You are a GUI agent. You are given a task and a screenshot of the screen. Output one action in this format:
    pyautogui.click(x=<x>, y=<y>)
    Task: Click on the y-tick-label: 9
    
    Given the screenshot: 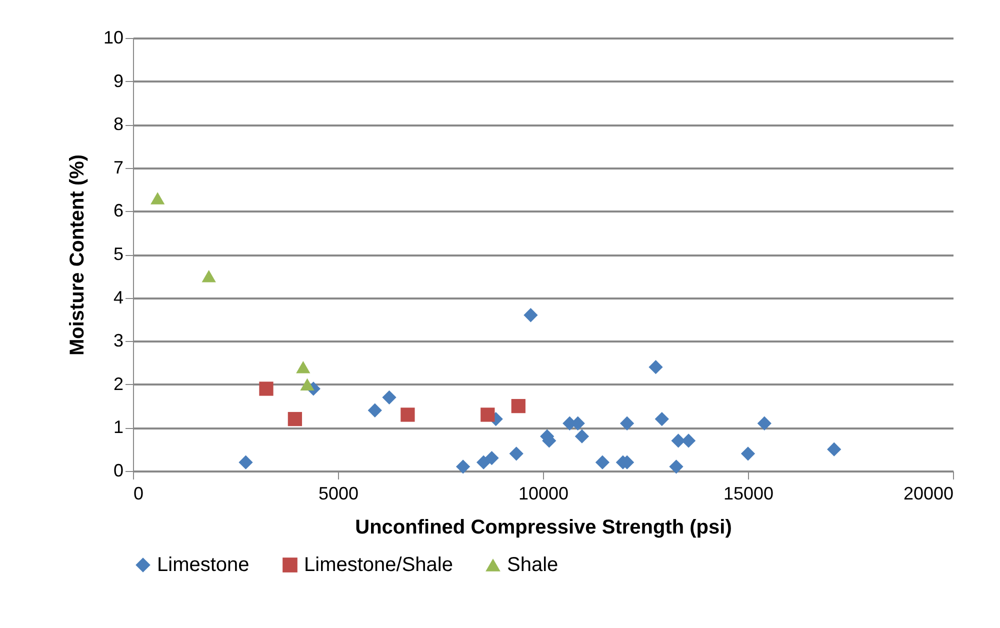 What is the action you would take?
    pyautogui.click(x=118, y=80)
    